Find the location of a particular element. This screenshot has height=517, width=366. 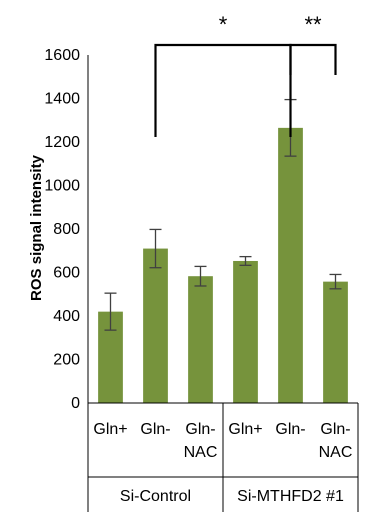

significance-bracket: * is located at coordinates (223, 74).